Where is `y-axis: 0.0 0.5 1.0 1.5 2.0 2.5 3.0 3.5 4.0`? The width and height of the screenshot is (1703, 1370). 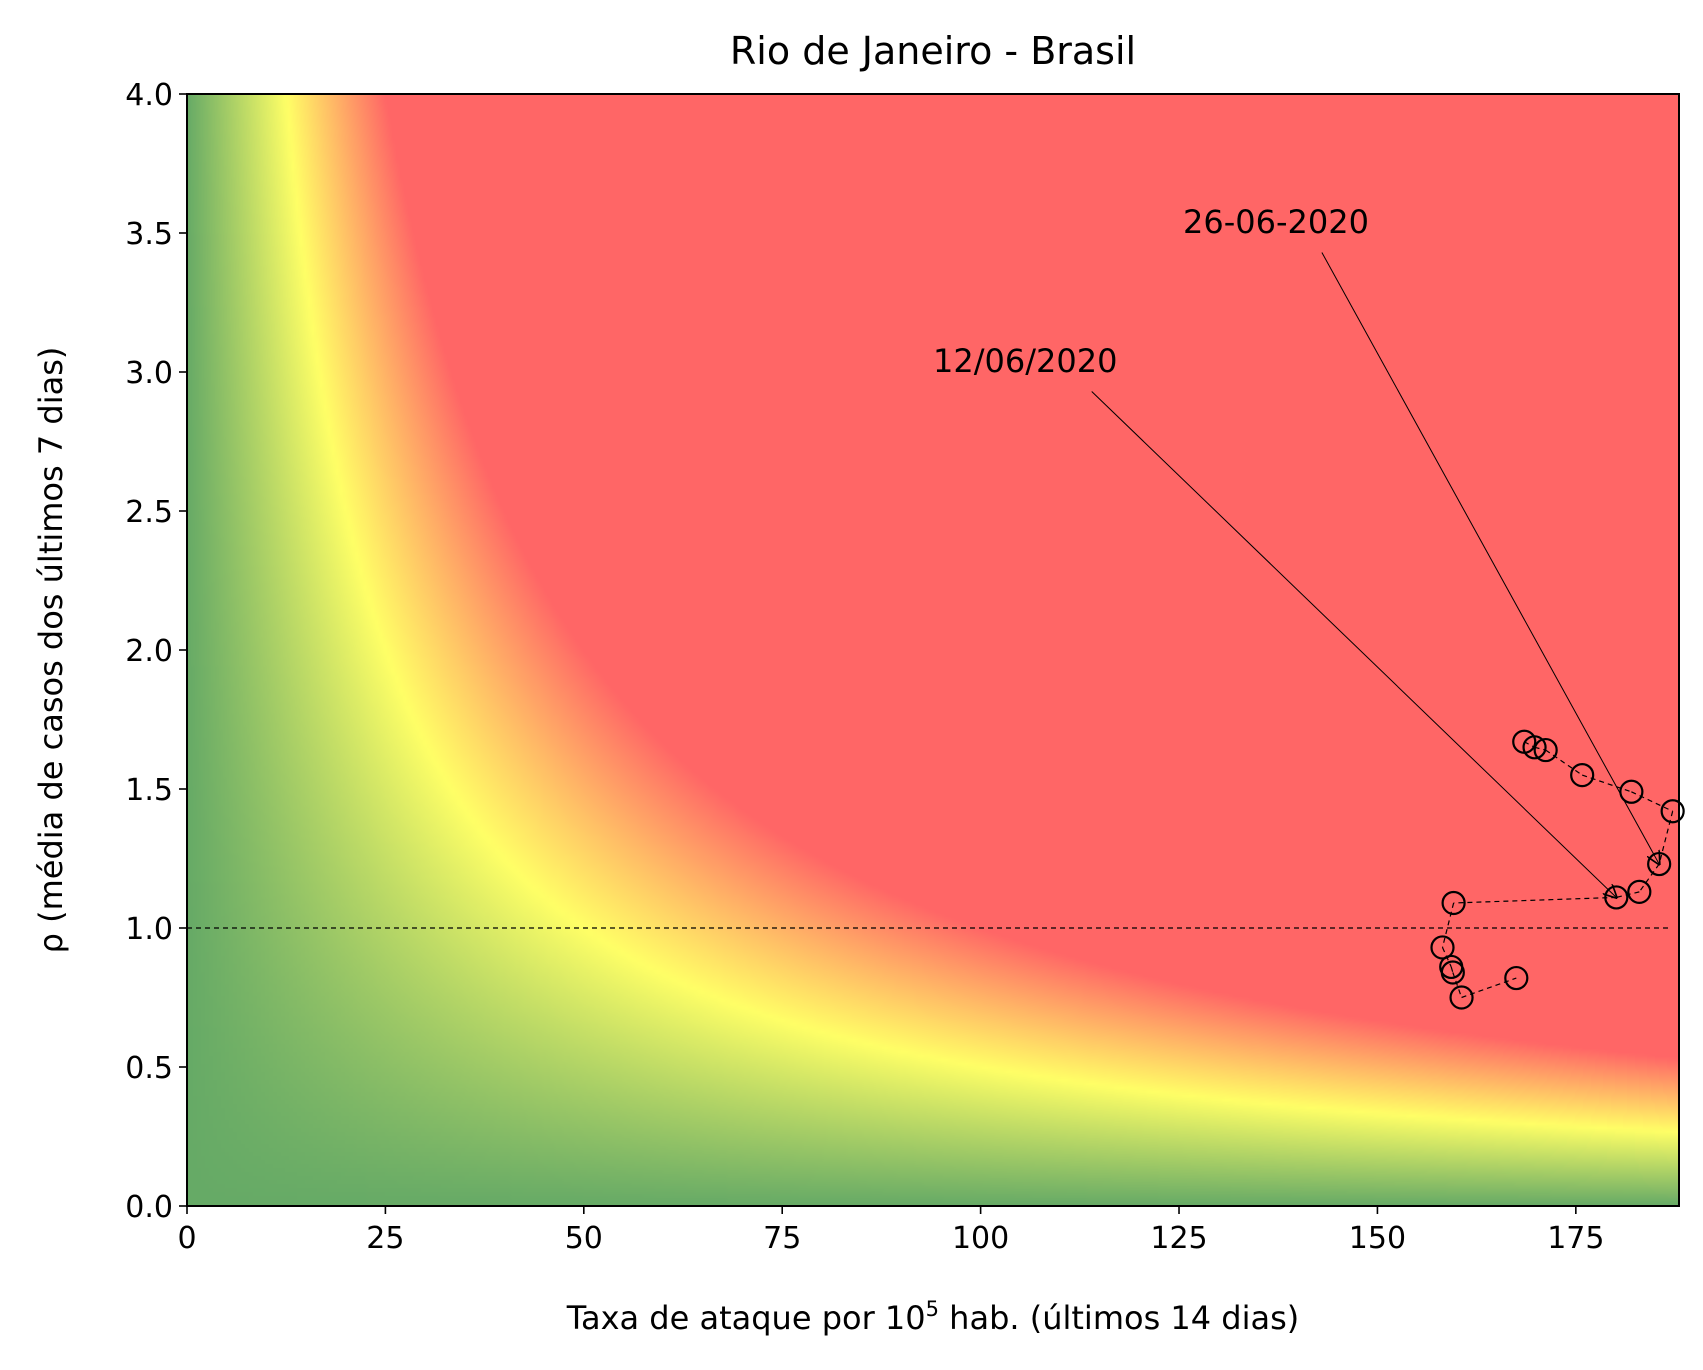 y-axis: 0.0 0.5 1.0 1.5 2.0 2.5 3.0 3.5 4.0 is located at coordinates (156, 651).